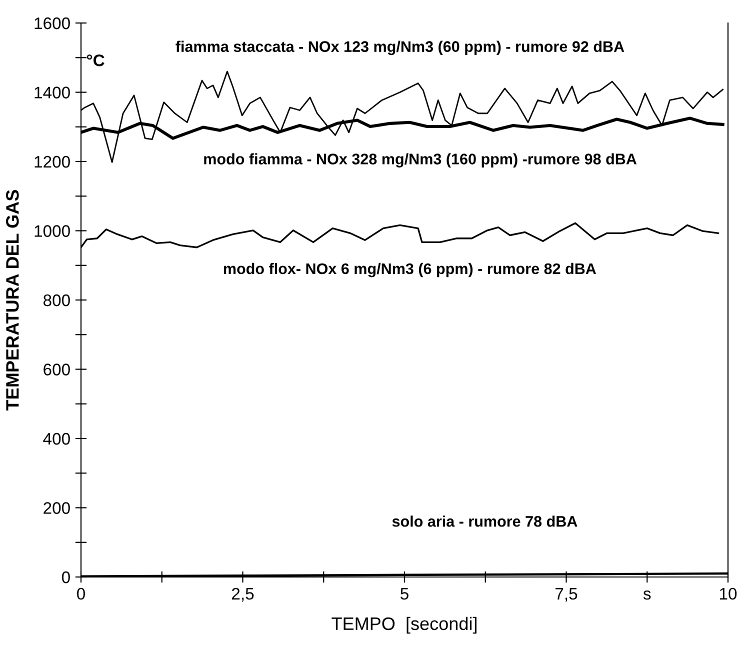  Describe the element at coordinates (410, 270) in the screenshot. I see `series-label: modo flox- NOx 6 mg/Nm3 (6 ppm) - rumore 82 dBA` at that location.